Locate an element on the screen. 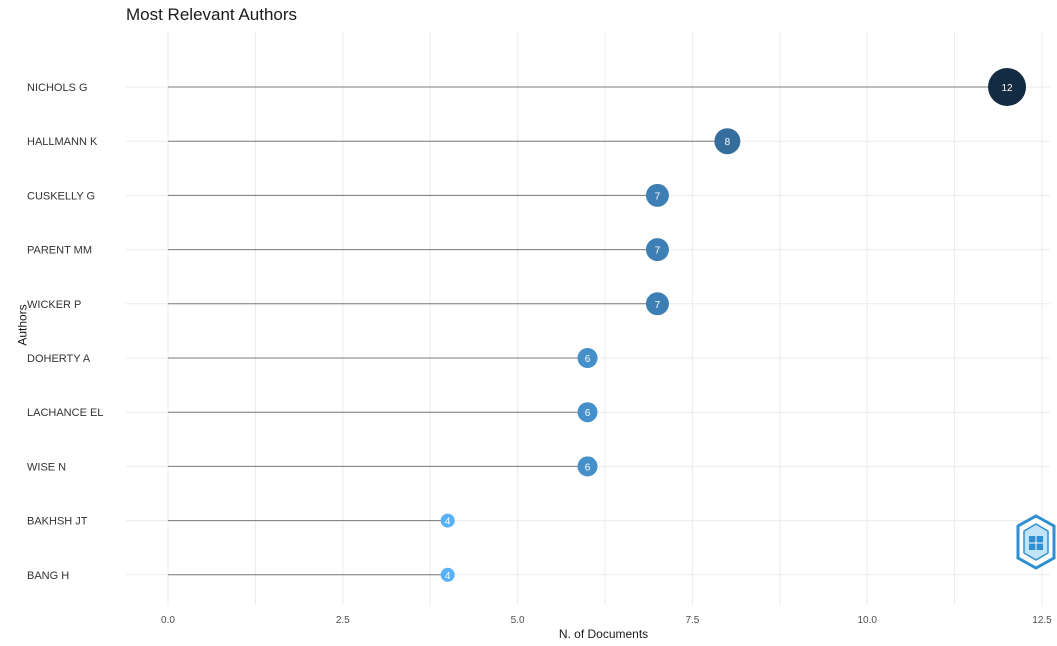 The width and height of the screenshot is (1057, 646). x-tick-label: 12.5 is located at coordinates (1042, 620).